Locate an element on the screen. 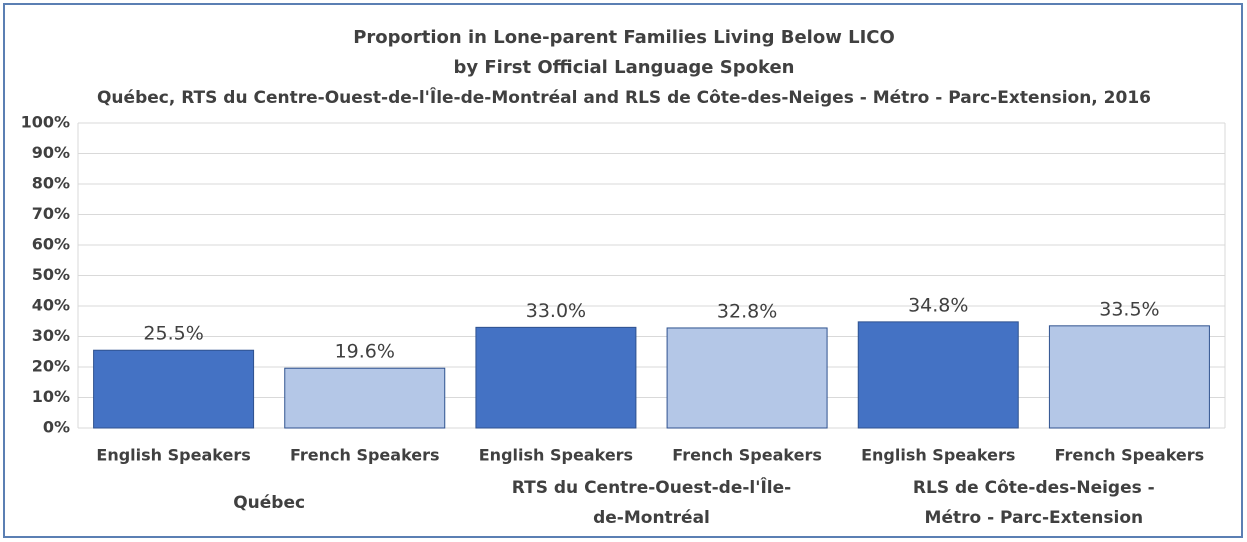  y-tick-label: 30% is located at coordinates (51, 335).